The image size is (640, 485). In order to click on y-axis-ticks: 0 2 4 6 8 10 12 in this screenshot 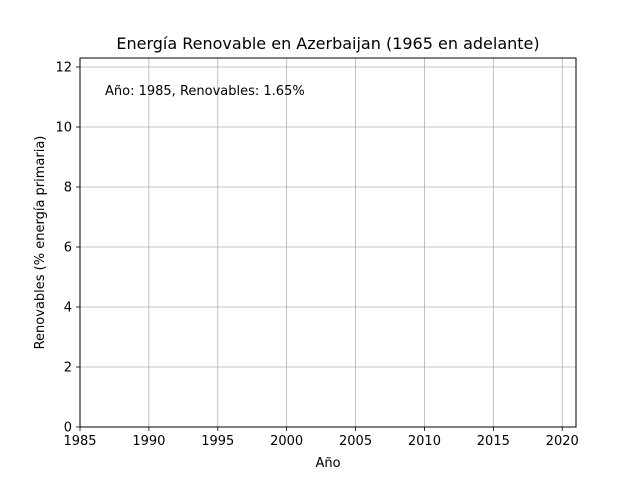, I will do `click(67, 248)`.